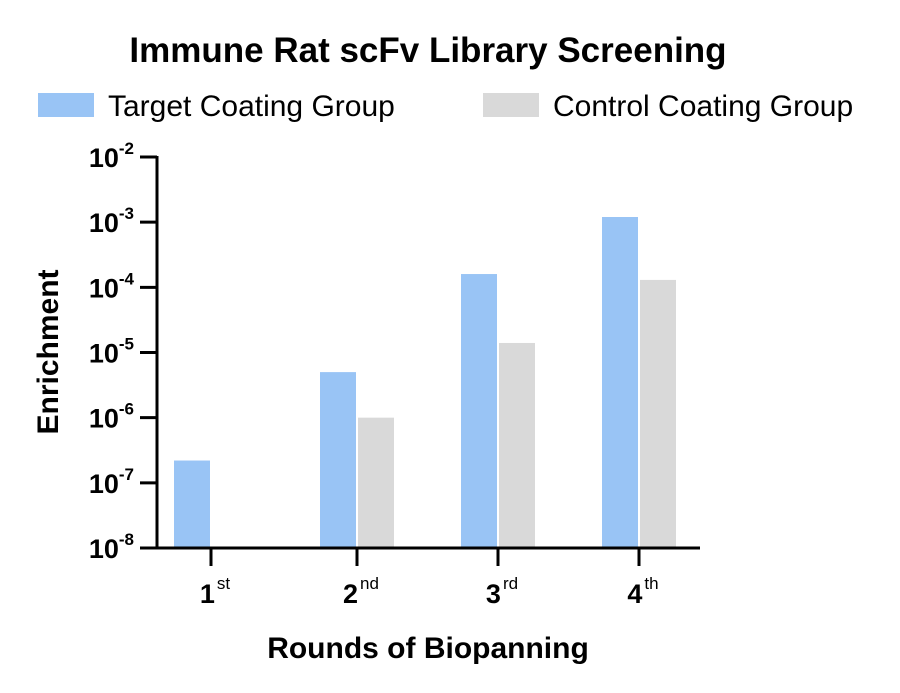 The height and width of the screenshot is (693, 900). What do you see at coordinates (111, 221) in the screenshot?
I see `y-tick-label-2: 10⁻³` at bounding box center [111, 221].